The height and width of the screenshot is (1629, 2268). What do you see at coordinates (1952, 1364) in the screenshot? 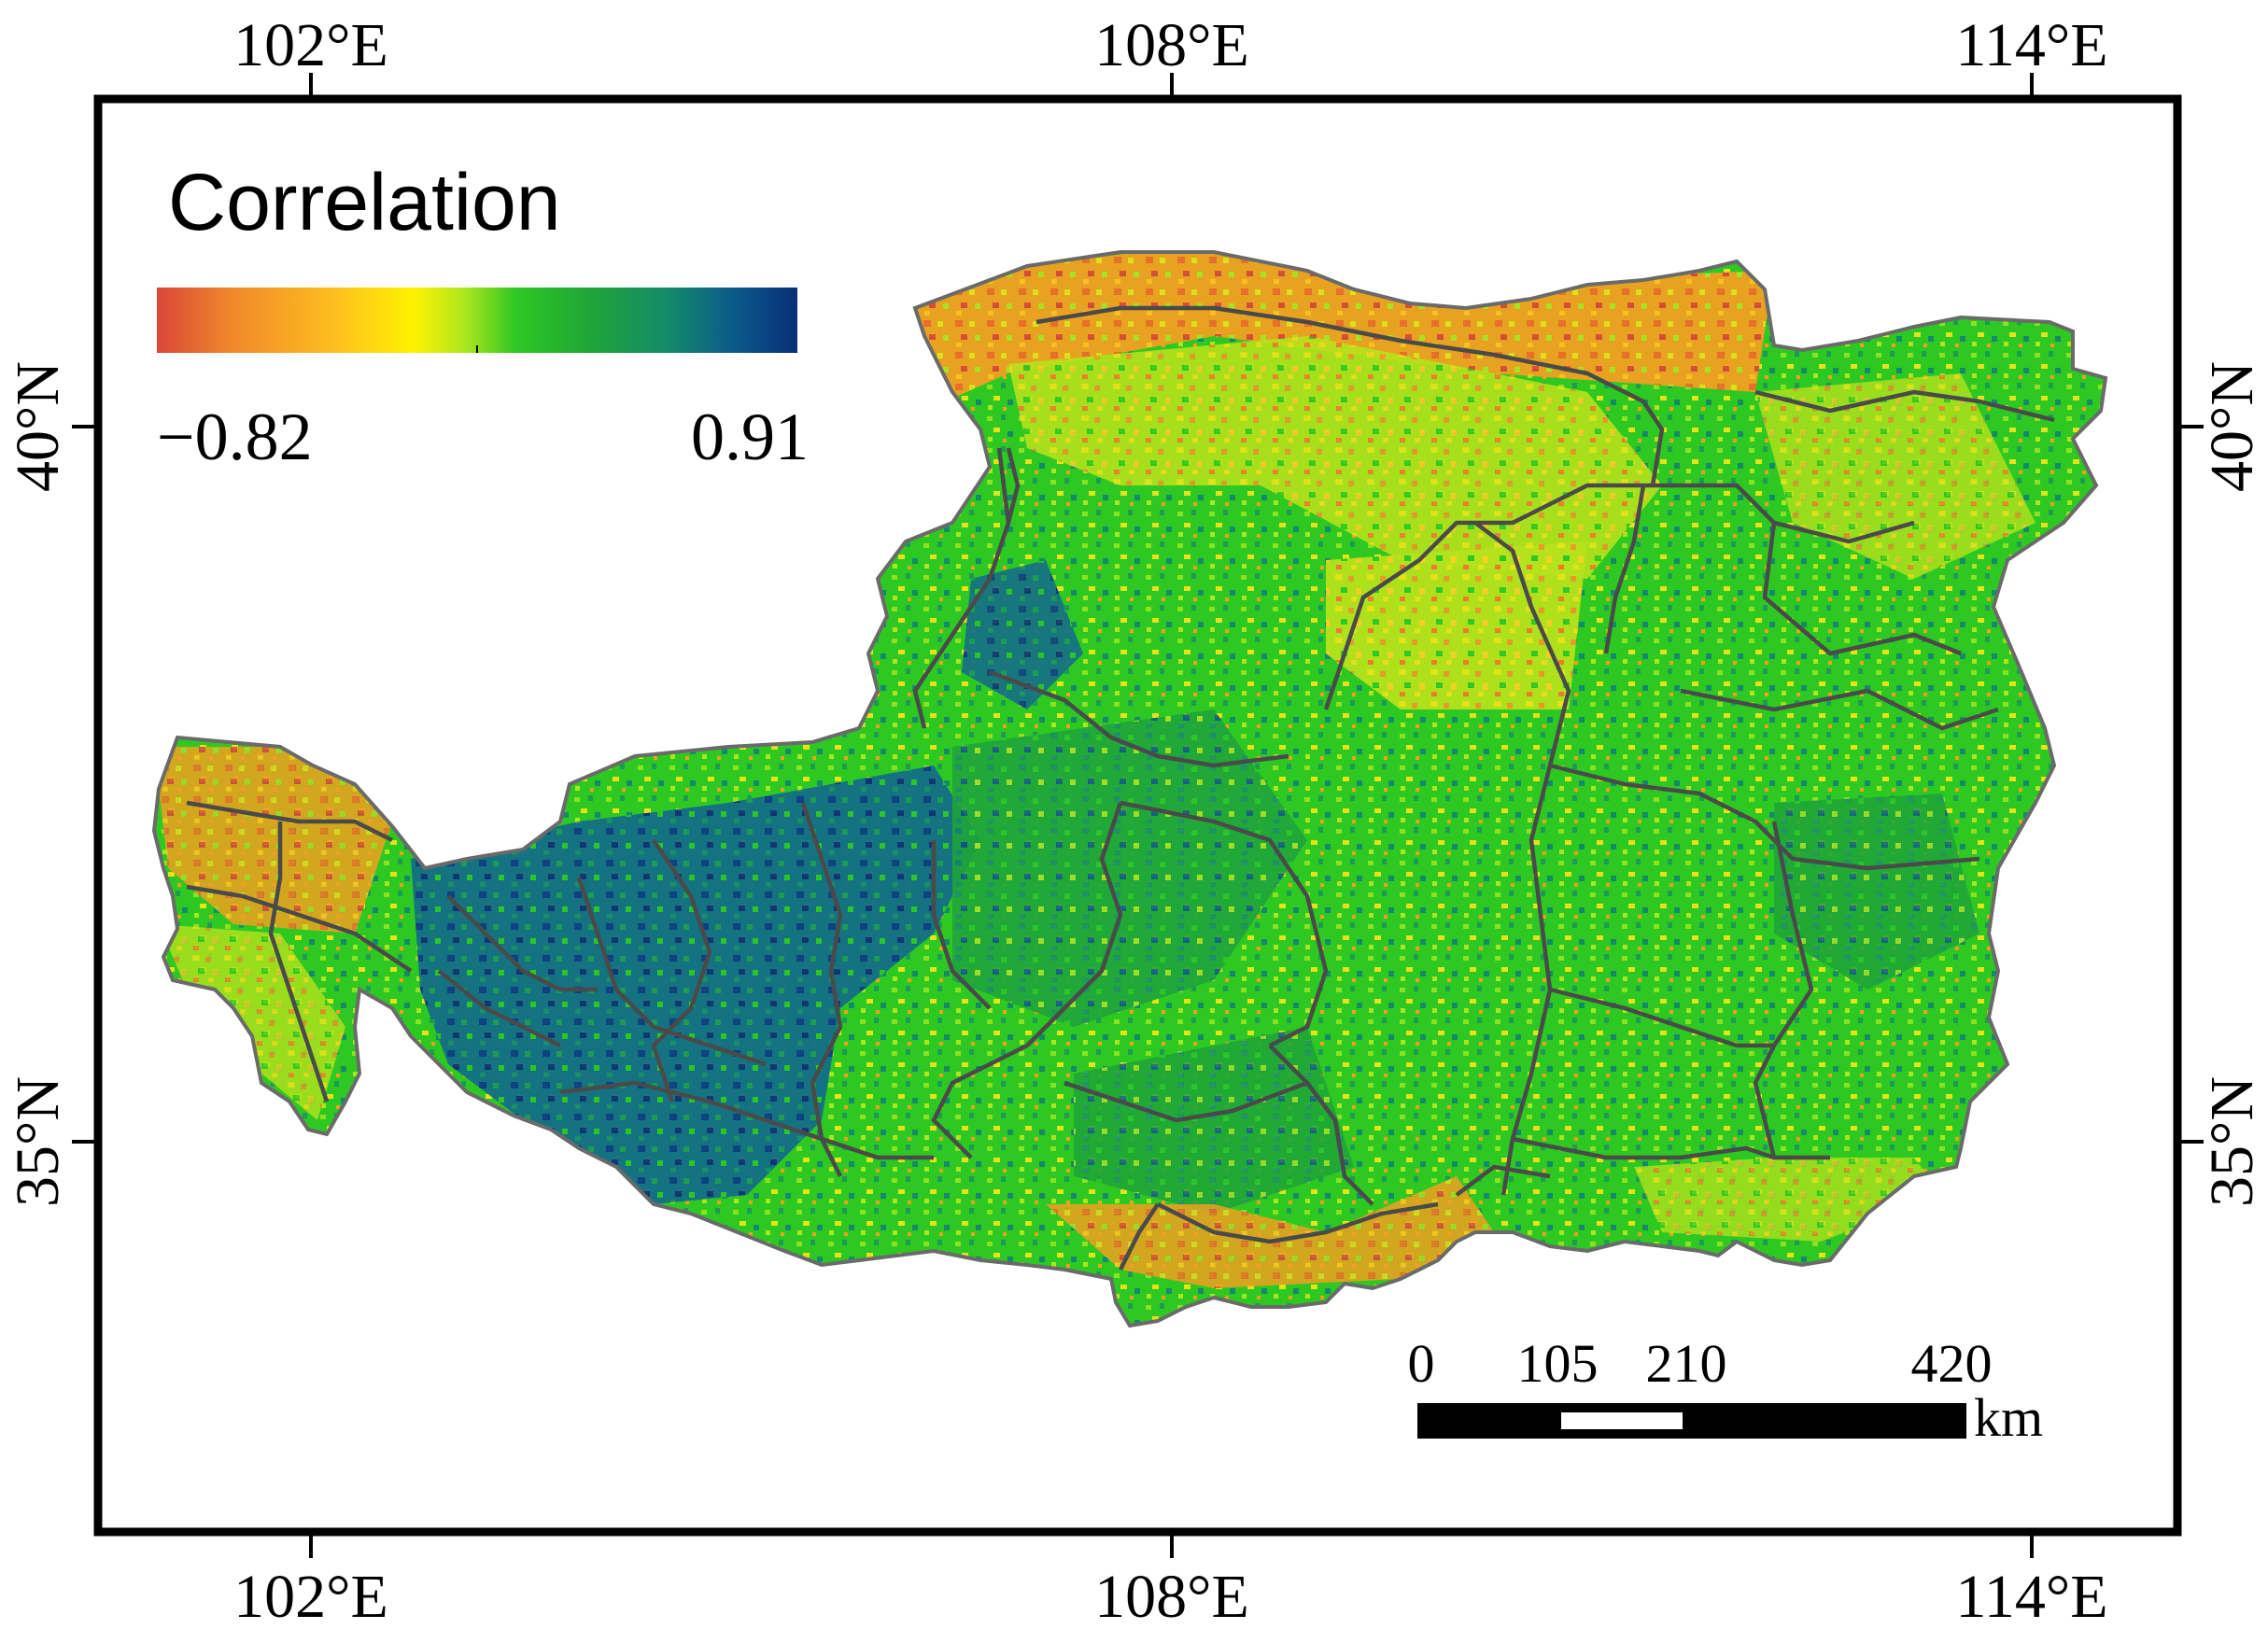
I see `scale-label-420: 420` at bounding box center [1952, 1364].